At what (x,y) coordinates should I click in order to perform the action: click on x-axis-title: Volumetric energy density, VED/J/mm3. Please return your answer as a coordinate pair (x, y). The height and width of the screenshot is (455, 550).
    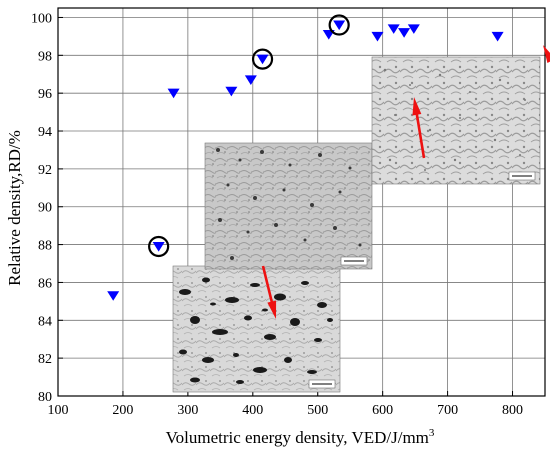
    Looking at the image, I should click on (300, 437).